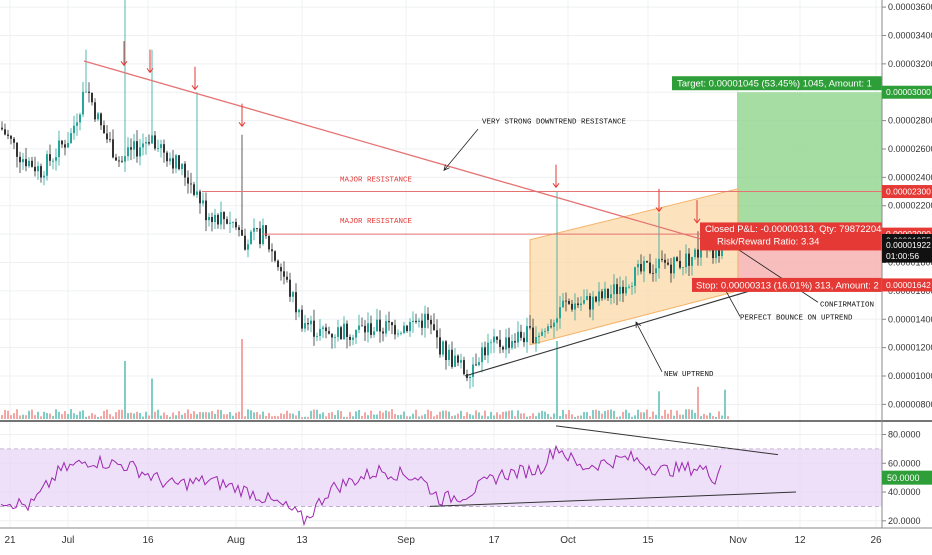  Describe the element at coordinates (910, 64) in the screenshot. I see `price-tick-label: 0.00003200` at that location.